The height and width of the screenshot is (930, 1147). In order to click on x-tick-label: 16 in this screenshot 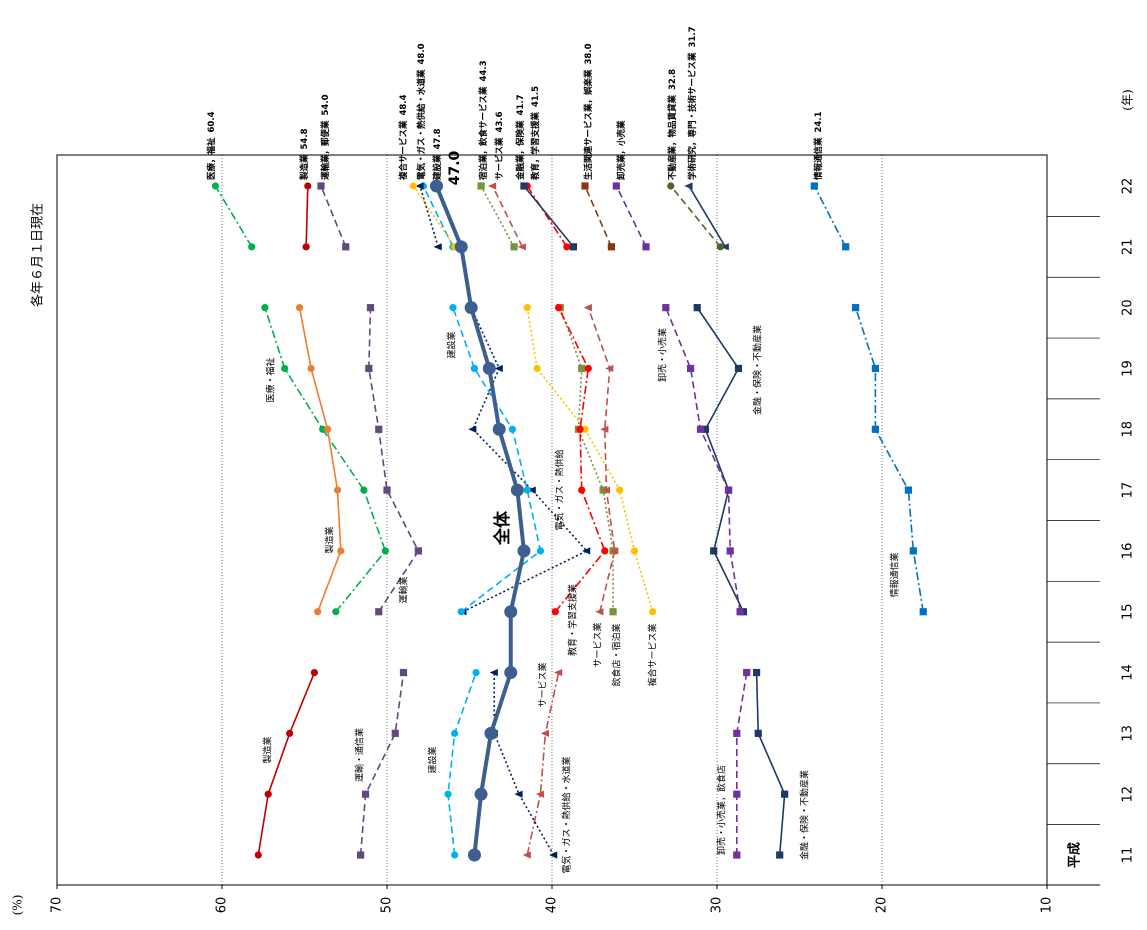, I will do `click(1128, 551)`.